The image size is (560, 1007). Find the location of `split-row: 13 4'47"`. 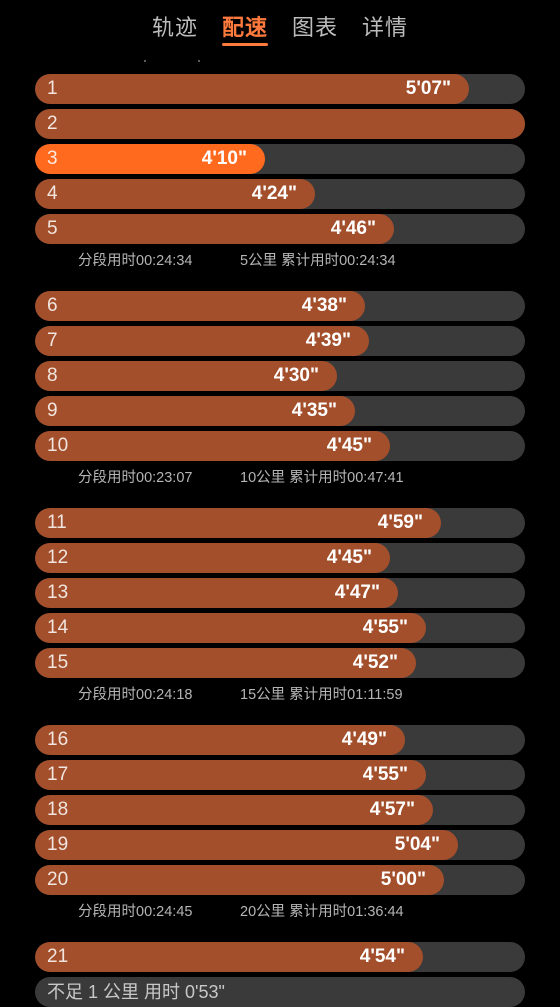

split-row: 13 4'47" is located at coordinates (280, 593).